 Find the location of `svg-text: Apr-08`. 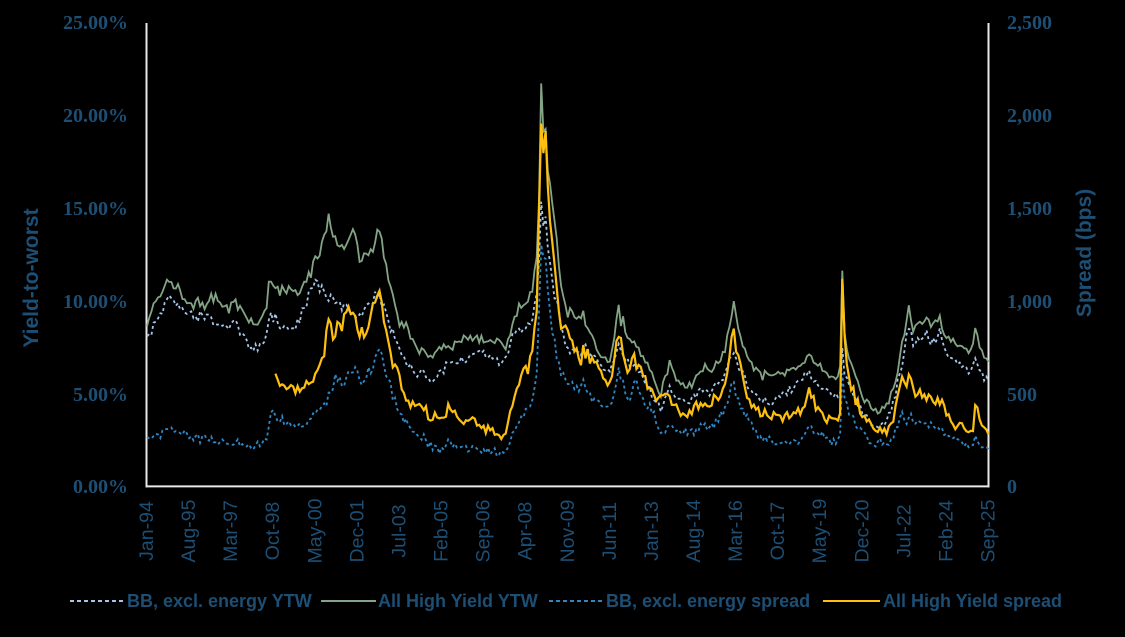

svg-text: Apr-08 is located at coordinates (526, 531).